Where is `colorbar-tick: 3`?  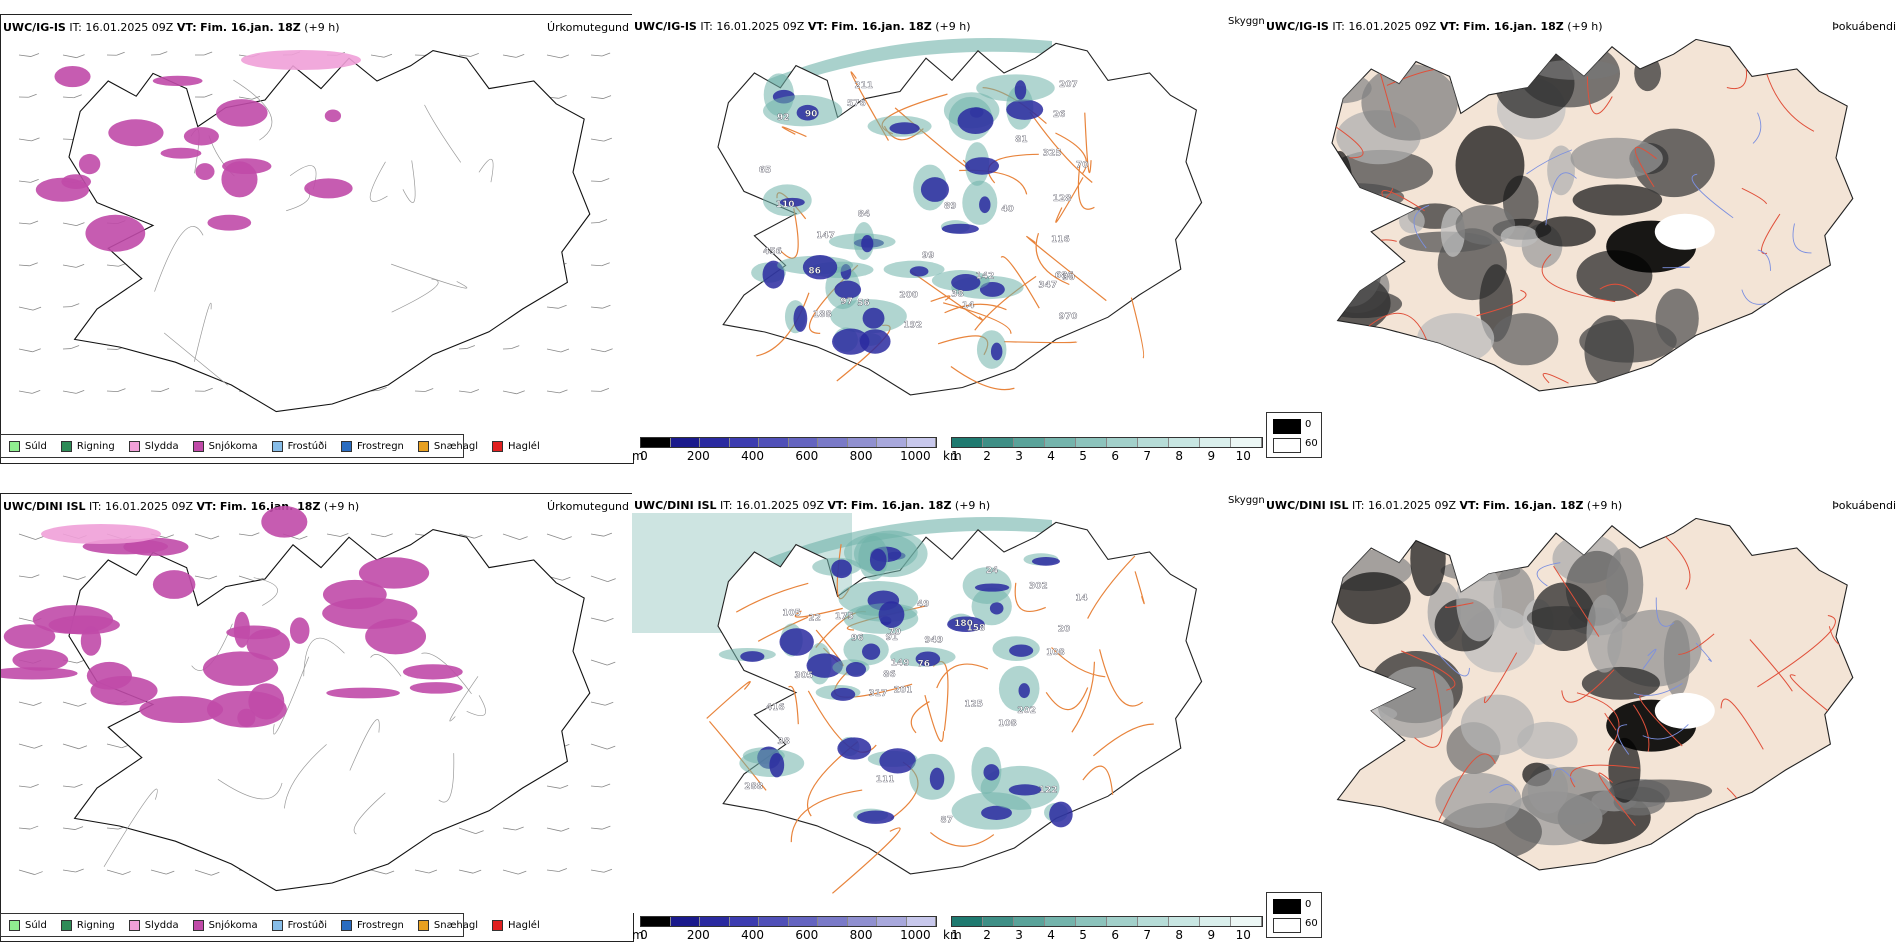
colorbar-tick: 3 is located at coordinates (1019, 456).